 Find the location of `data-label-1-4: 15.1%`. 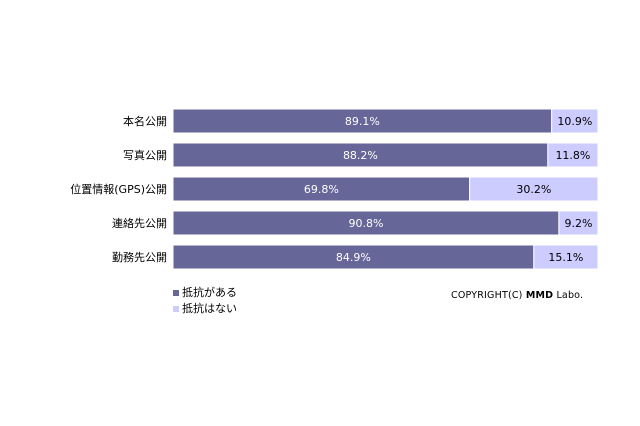

data-label-1-4: 15.1% is located at coordinates (565, 257).